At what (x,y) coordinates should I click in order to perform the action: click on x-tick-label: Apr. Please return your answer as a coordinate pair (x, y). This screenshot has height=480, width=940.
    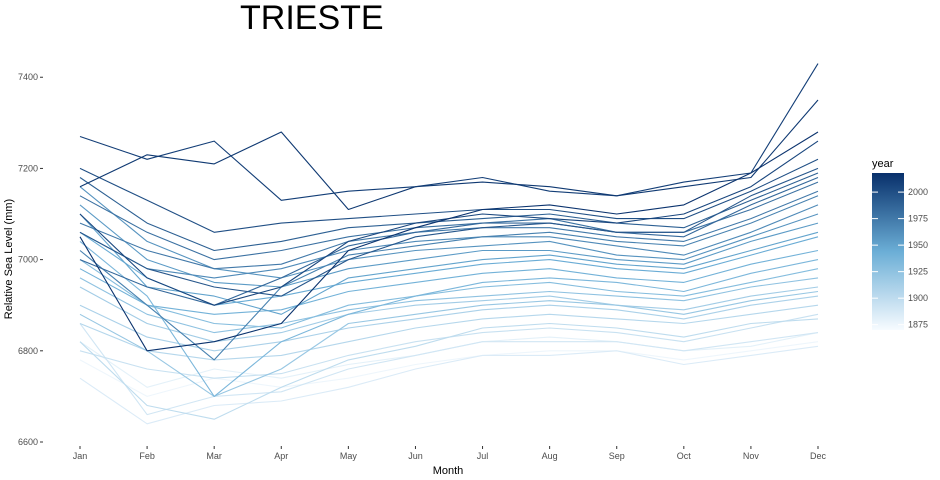
    Looking at the image, I should click on (281, 456).